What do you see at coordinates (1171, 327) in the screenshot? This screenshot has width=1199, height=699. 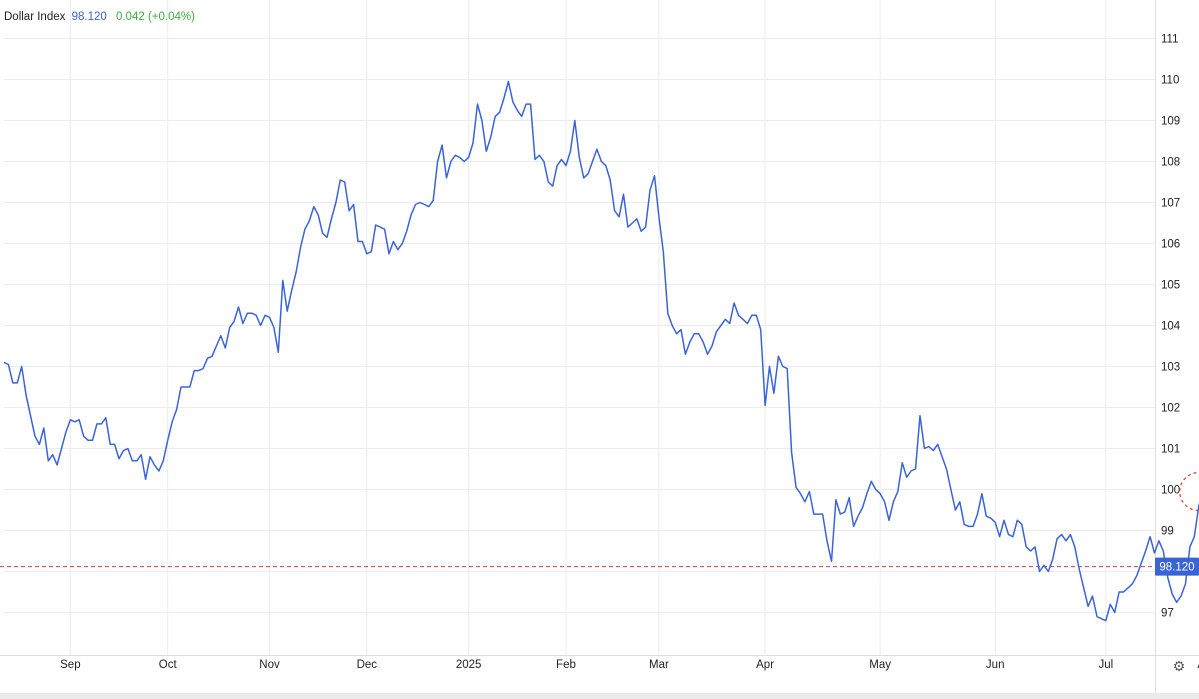 I see `y-tick-label: 104` at bounding box center [1171, 327].